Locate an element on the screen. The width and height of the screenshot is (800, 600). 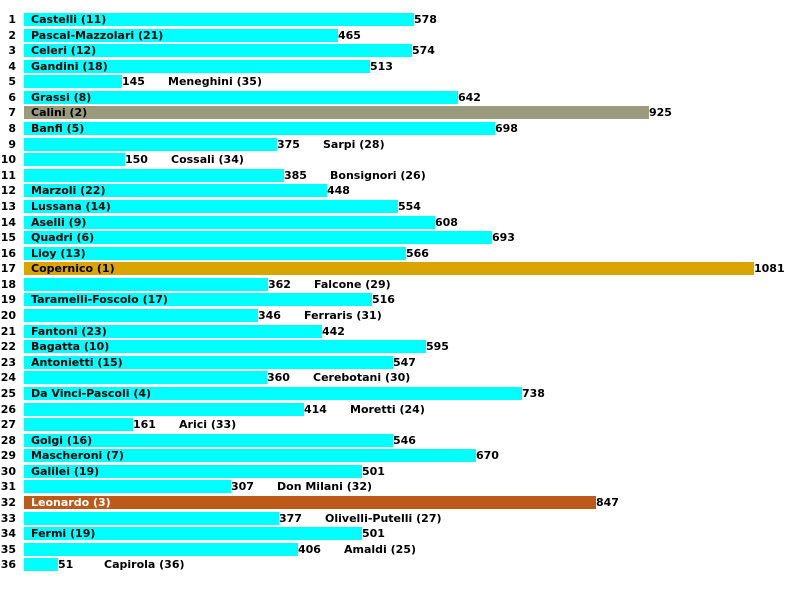
value-label: 150 is located at coordinates (136, 159).